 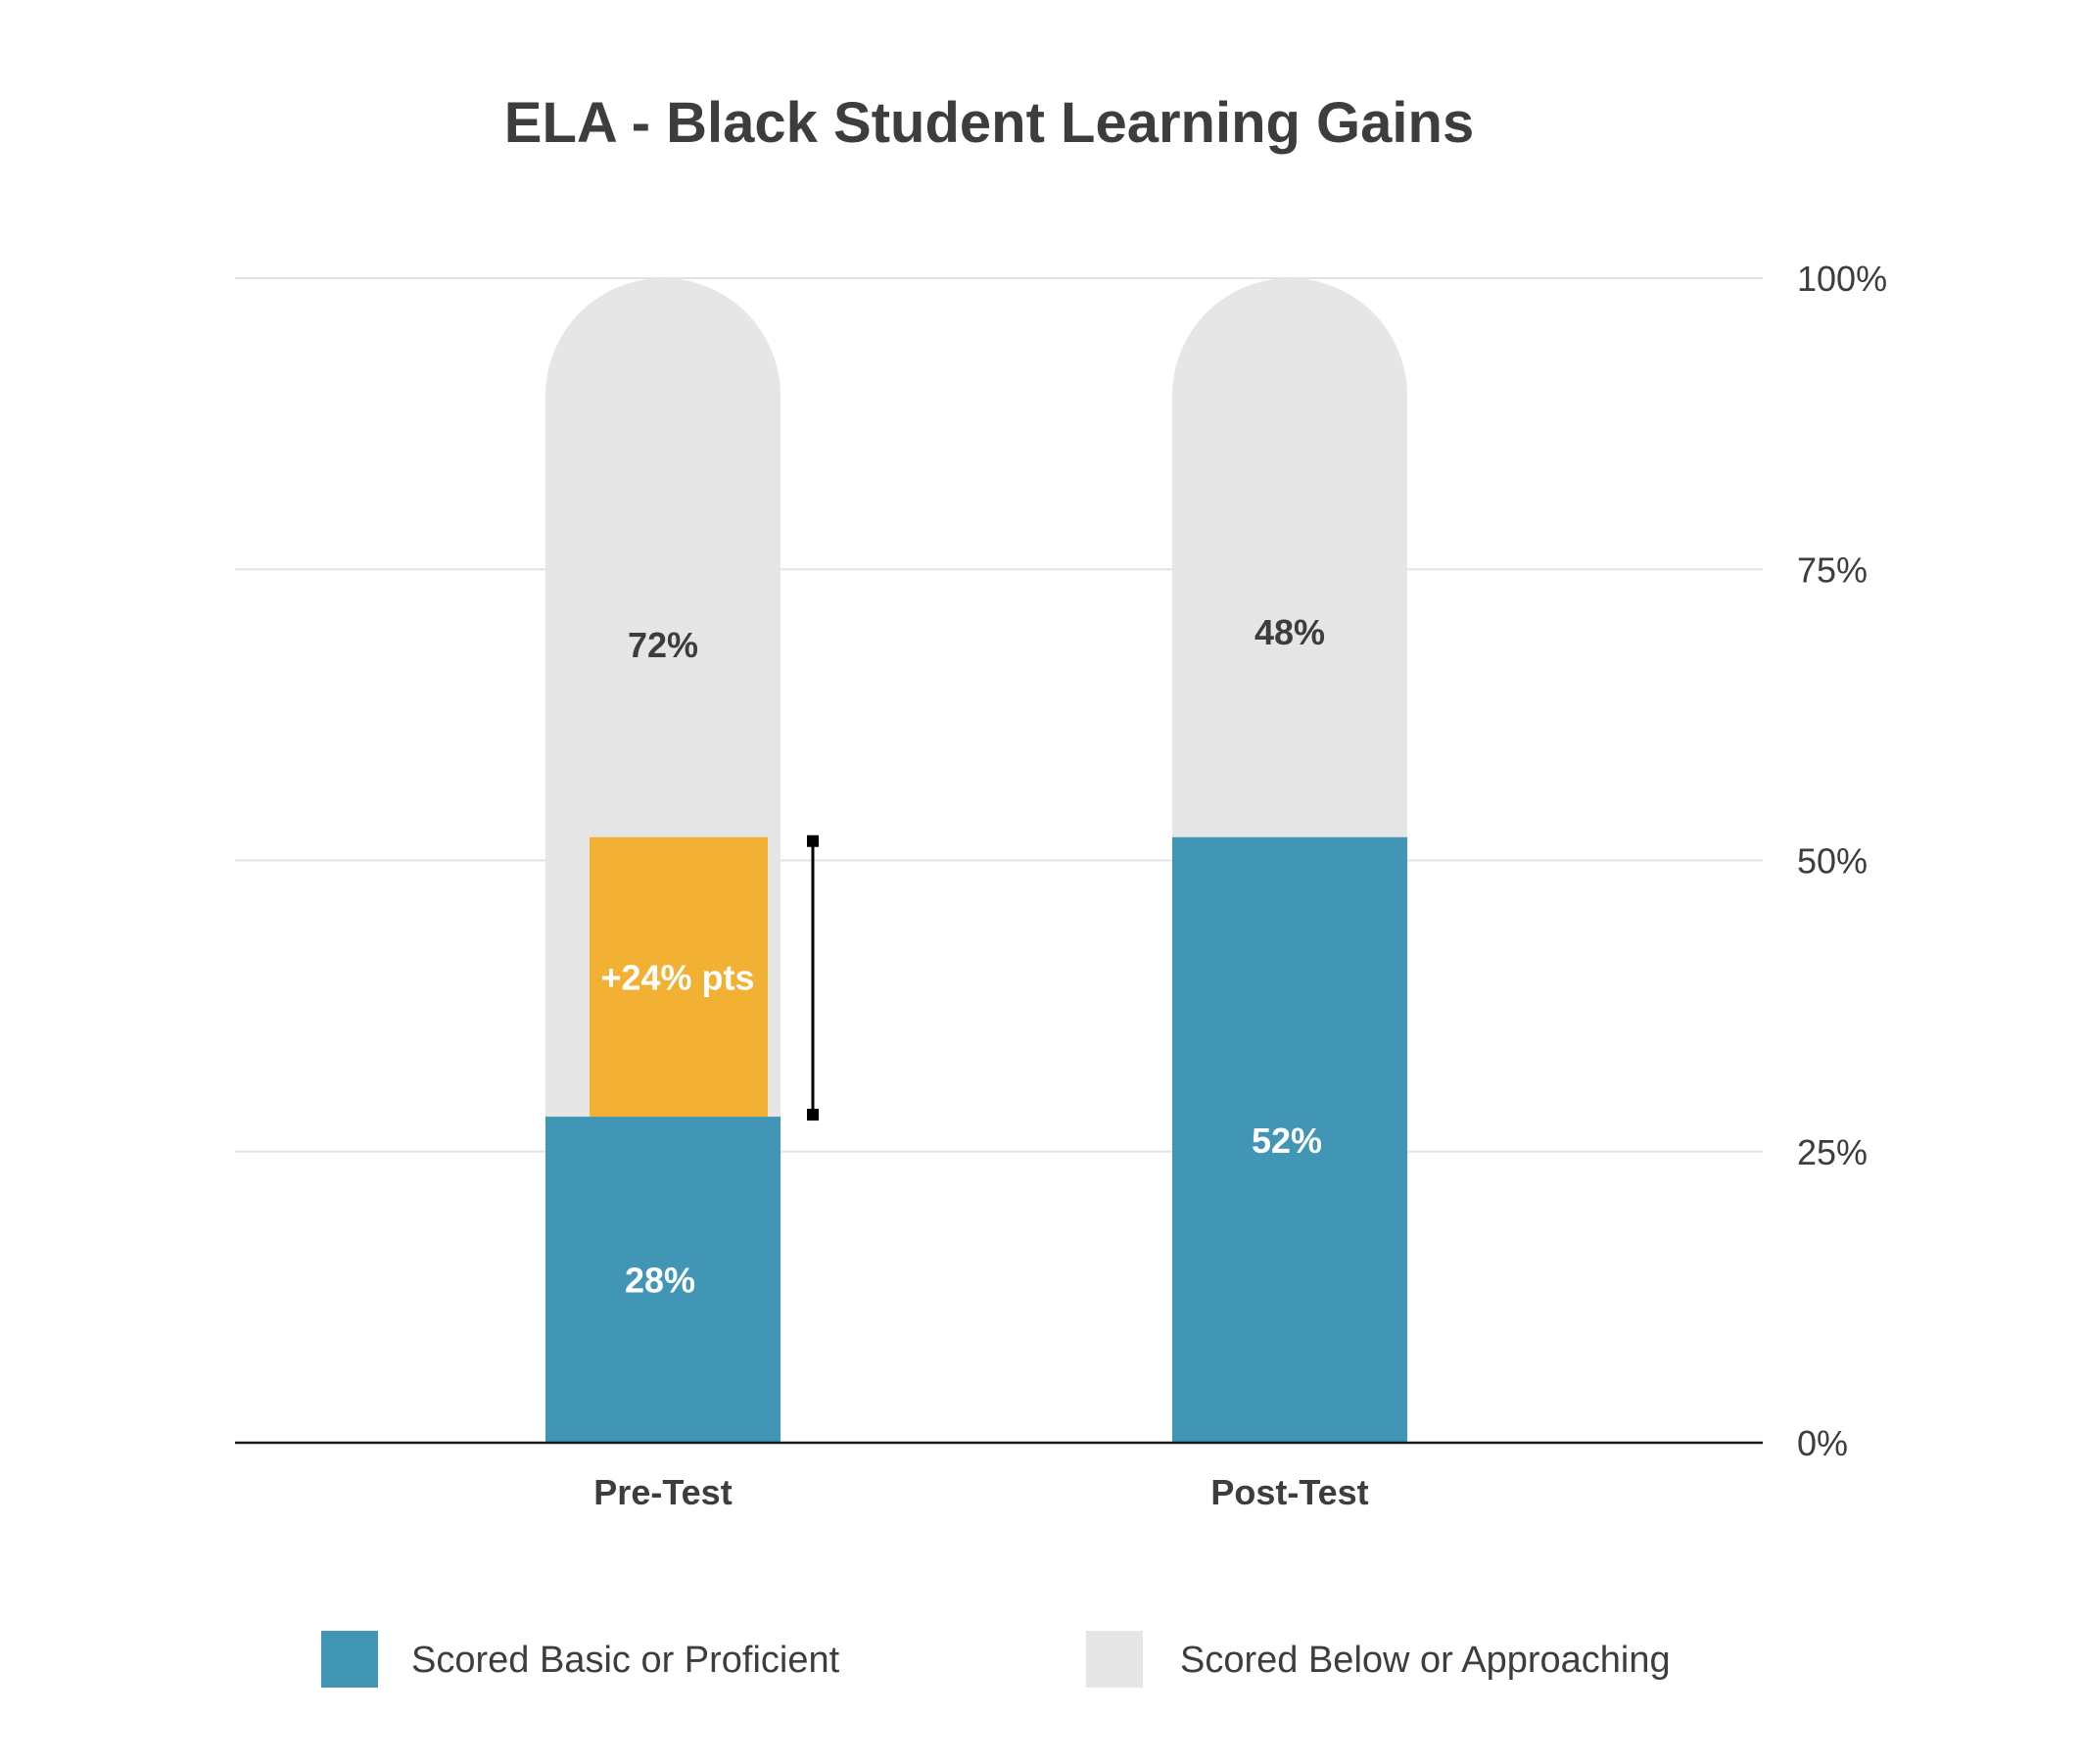 What do you see at coordinates (1833, 861) in the screenshot?
I see `y-tick-label: 50%` at bounding box center [1833, 861].